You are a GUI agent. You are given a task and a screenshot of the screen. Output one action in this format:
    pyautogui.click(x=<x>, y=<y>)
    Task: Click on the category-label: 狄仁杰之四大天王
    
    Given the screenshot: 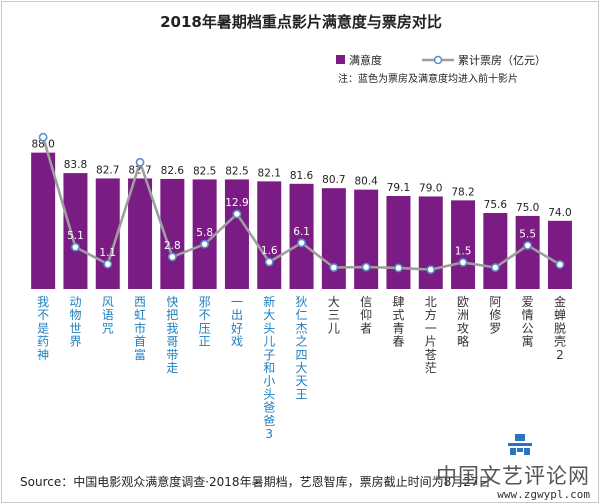 What is the action you would take?
    pyautogui.click(x=302, y=348)
    